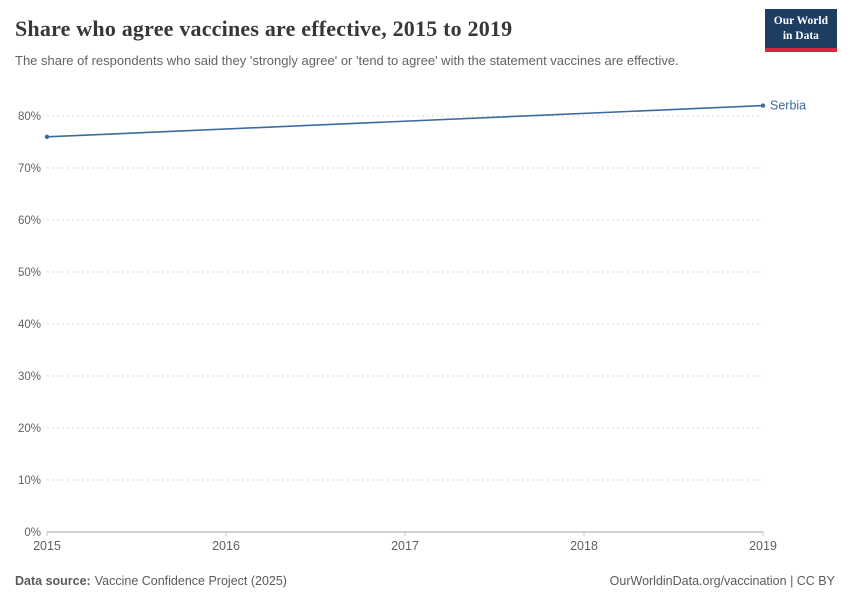  What do you see at coordinates (29, 117) in the screenshot?
I see `y-tick-label: 80%` at bounding box center [29, 117].